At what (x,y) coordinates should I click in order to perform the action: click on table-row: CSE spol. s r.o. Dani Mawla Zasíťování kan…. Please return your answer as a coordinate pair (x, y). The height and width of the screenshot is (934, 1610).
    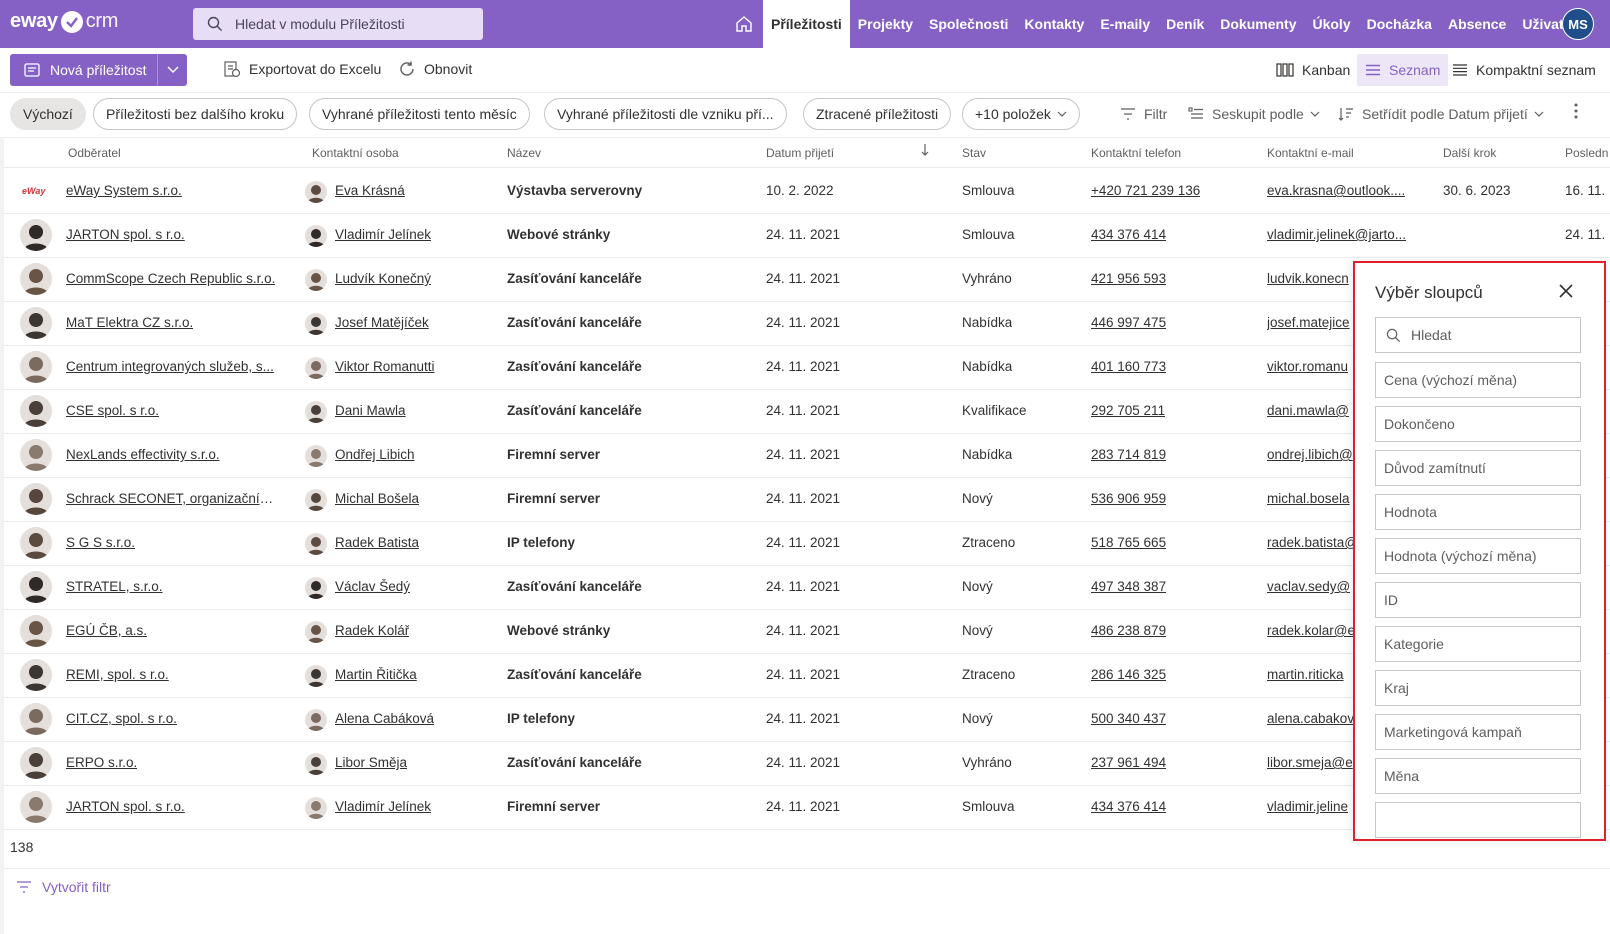
    Looking at the image, I should click on (807, 411).